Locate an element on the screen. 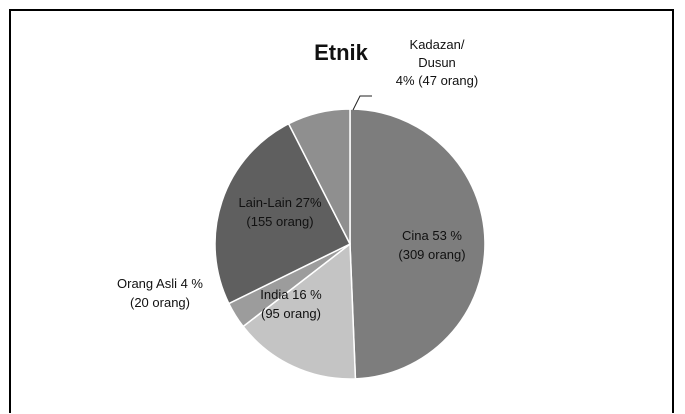 The image size is (685, 414). slice-label-4: Kadazan/Dusun 4% (47 orang) is located at coordinates (437, 62).